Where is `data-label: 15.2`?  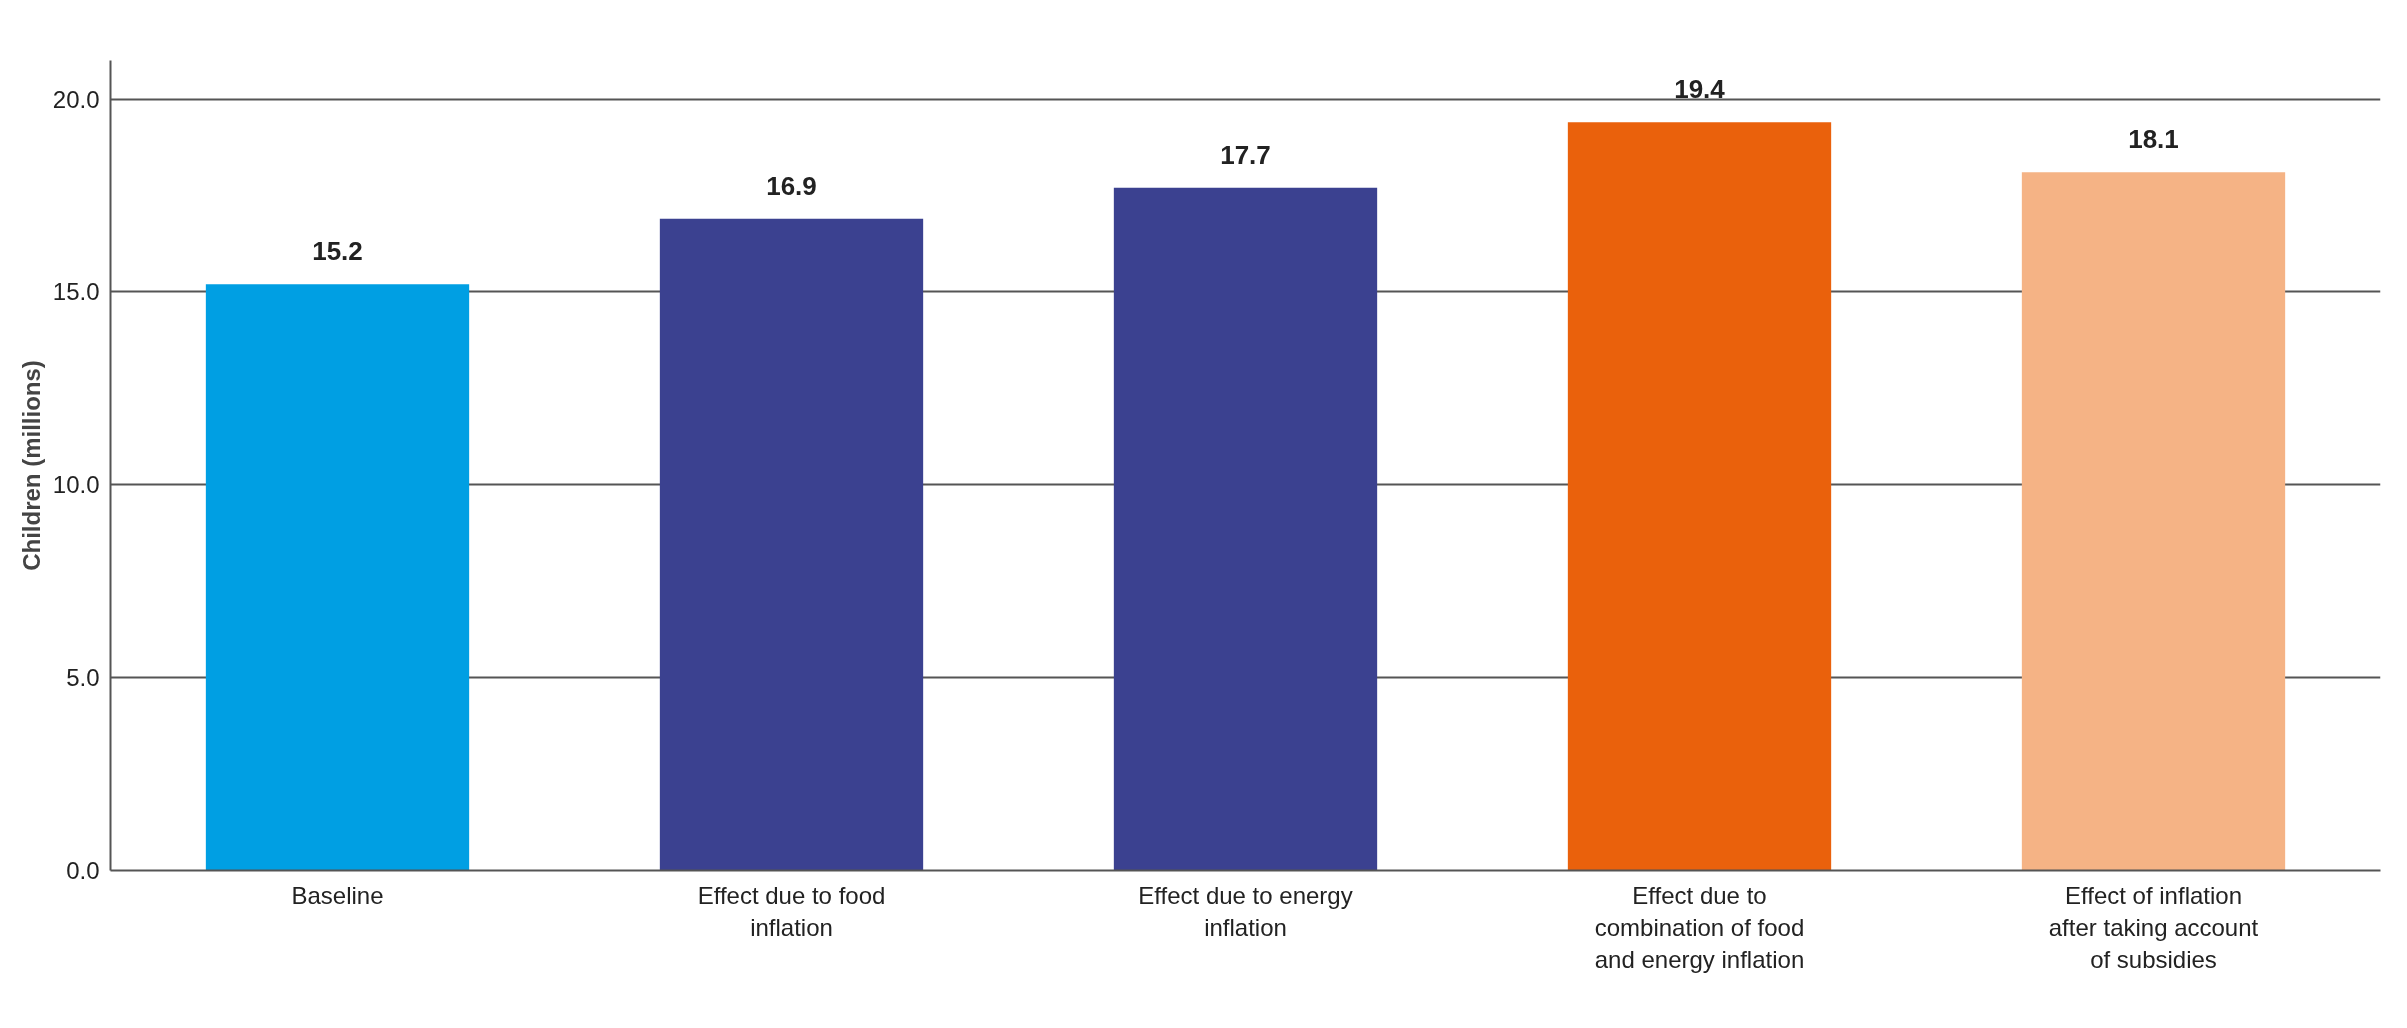 data-label: 15.2 is located at coordinates (337, 251).